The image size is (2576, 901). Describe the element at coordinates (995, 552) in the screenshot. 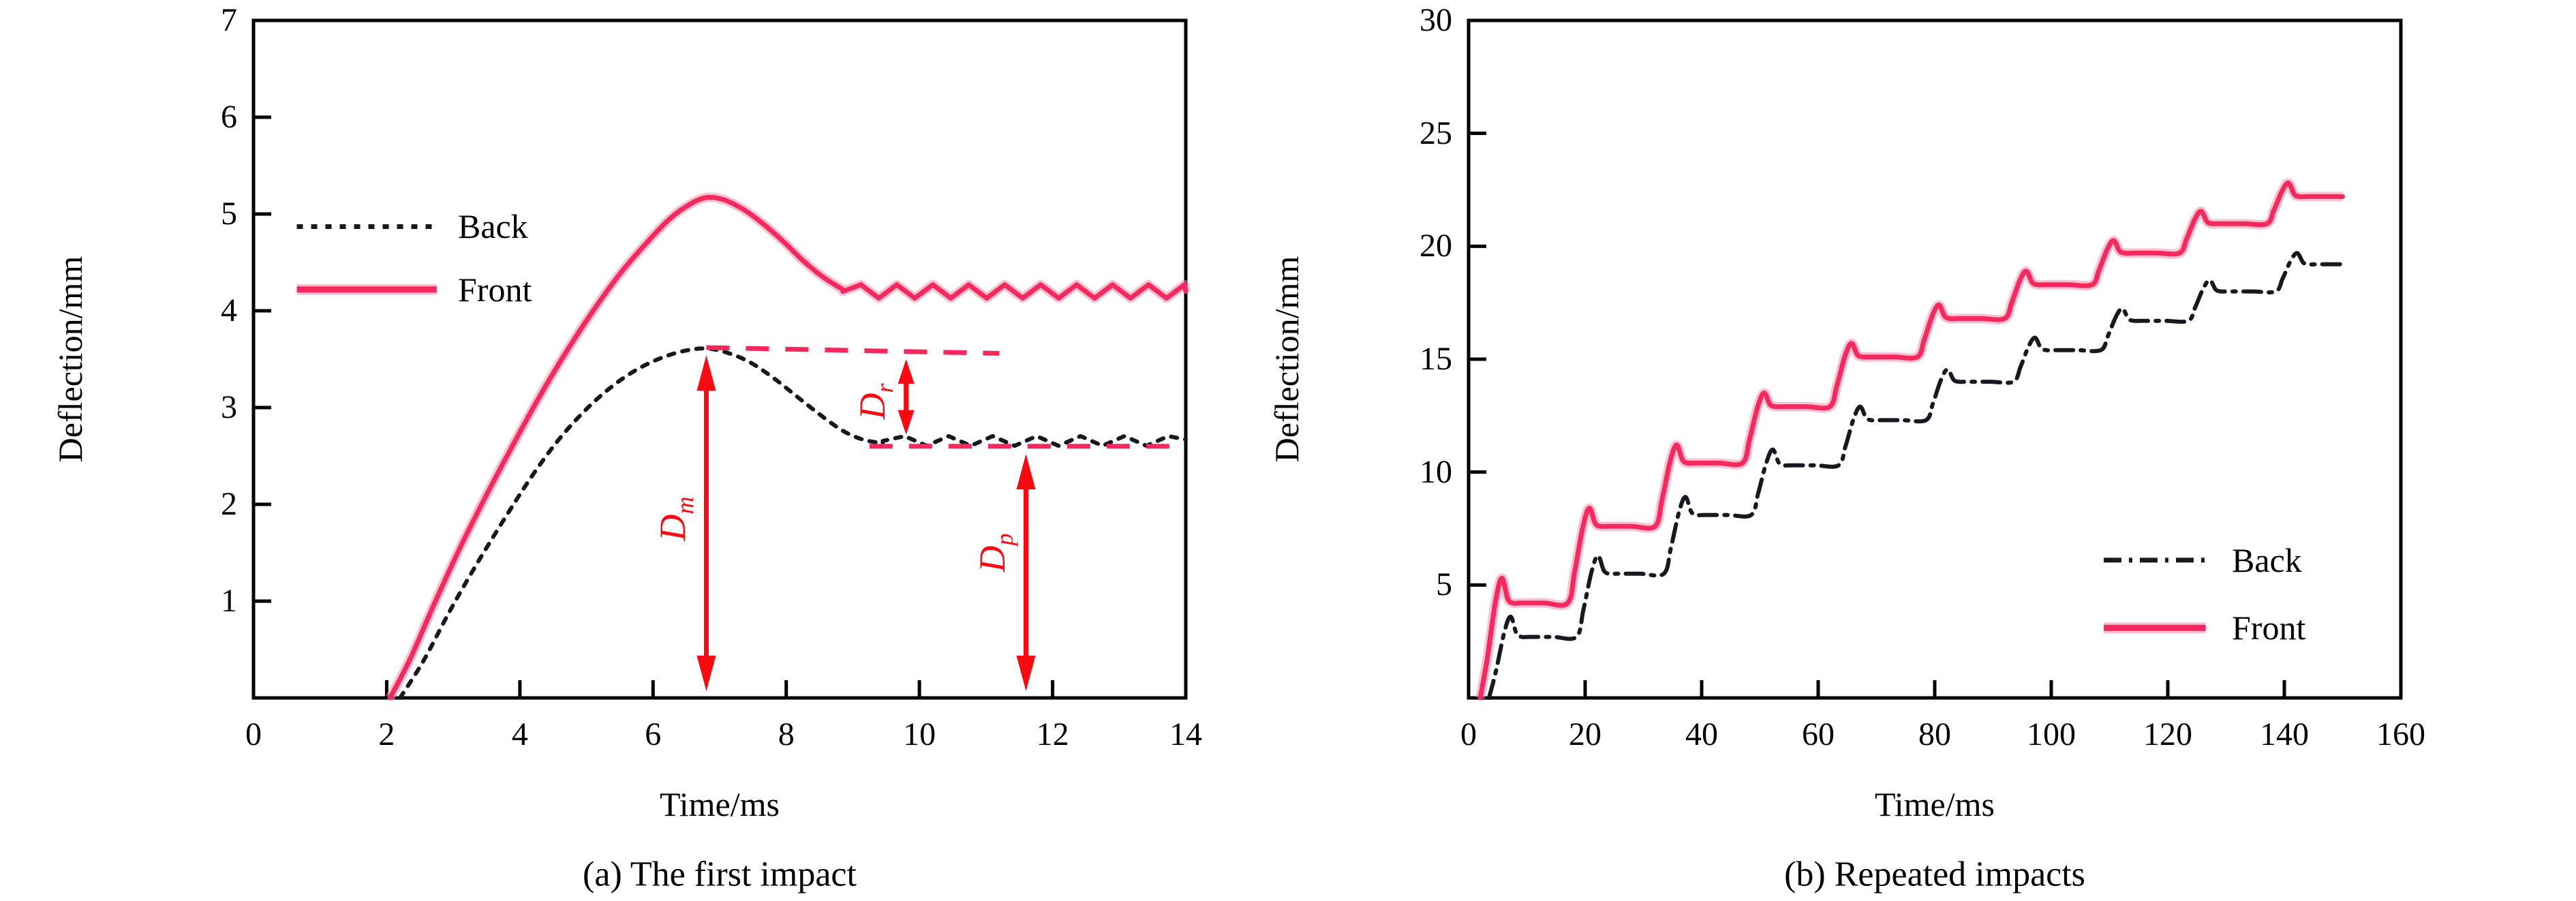

I see `permanent-deflection-label: Dp` at that location.